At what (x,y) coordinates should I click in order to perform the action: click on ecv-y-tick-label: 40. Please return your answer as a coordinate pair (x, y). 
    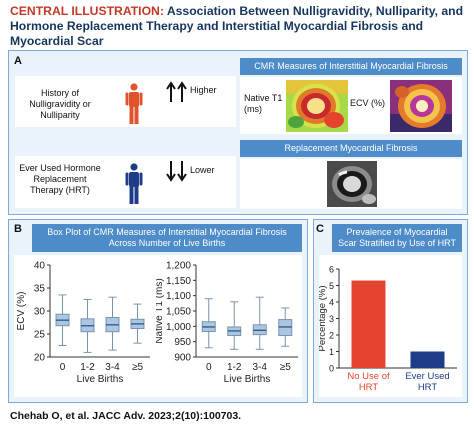
    Looking at the image, I should click on (40, 266).